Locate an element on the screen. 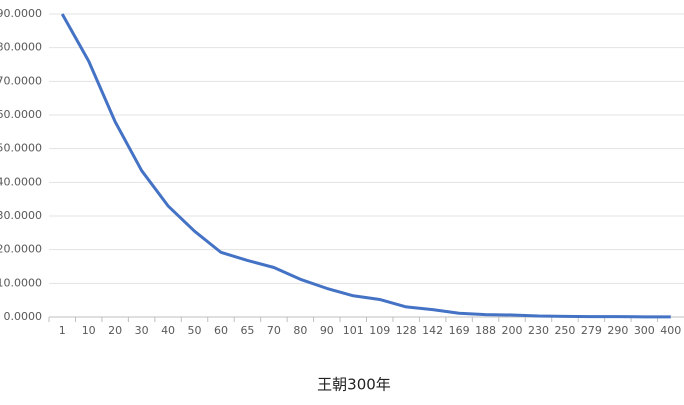 The height and width of the screenshot is (405, 684). x-tick-label: 30 is located at coordinates (142, 330).